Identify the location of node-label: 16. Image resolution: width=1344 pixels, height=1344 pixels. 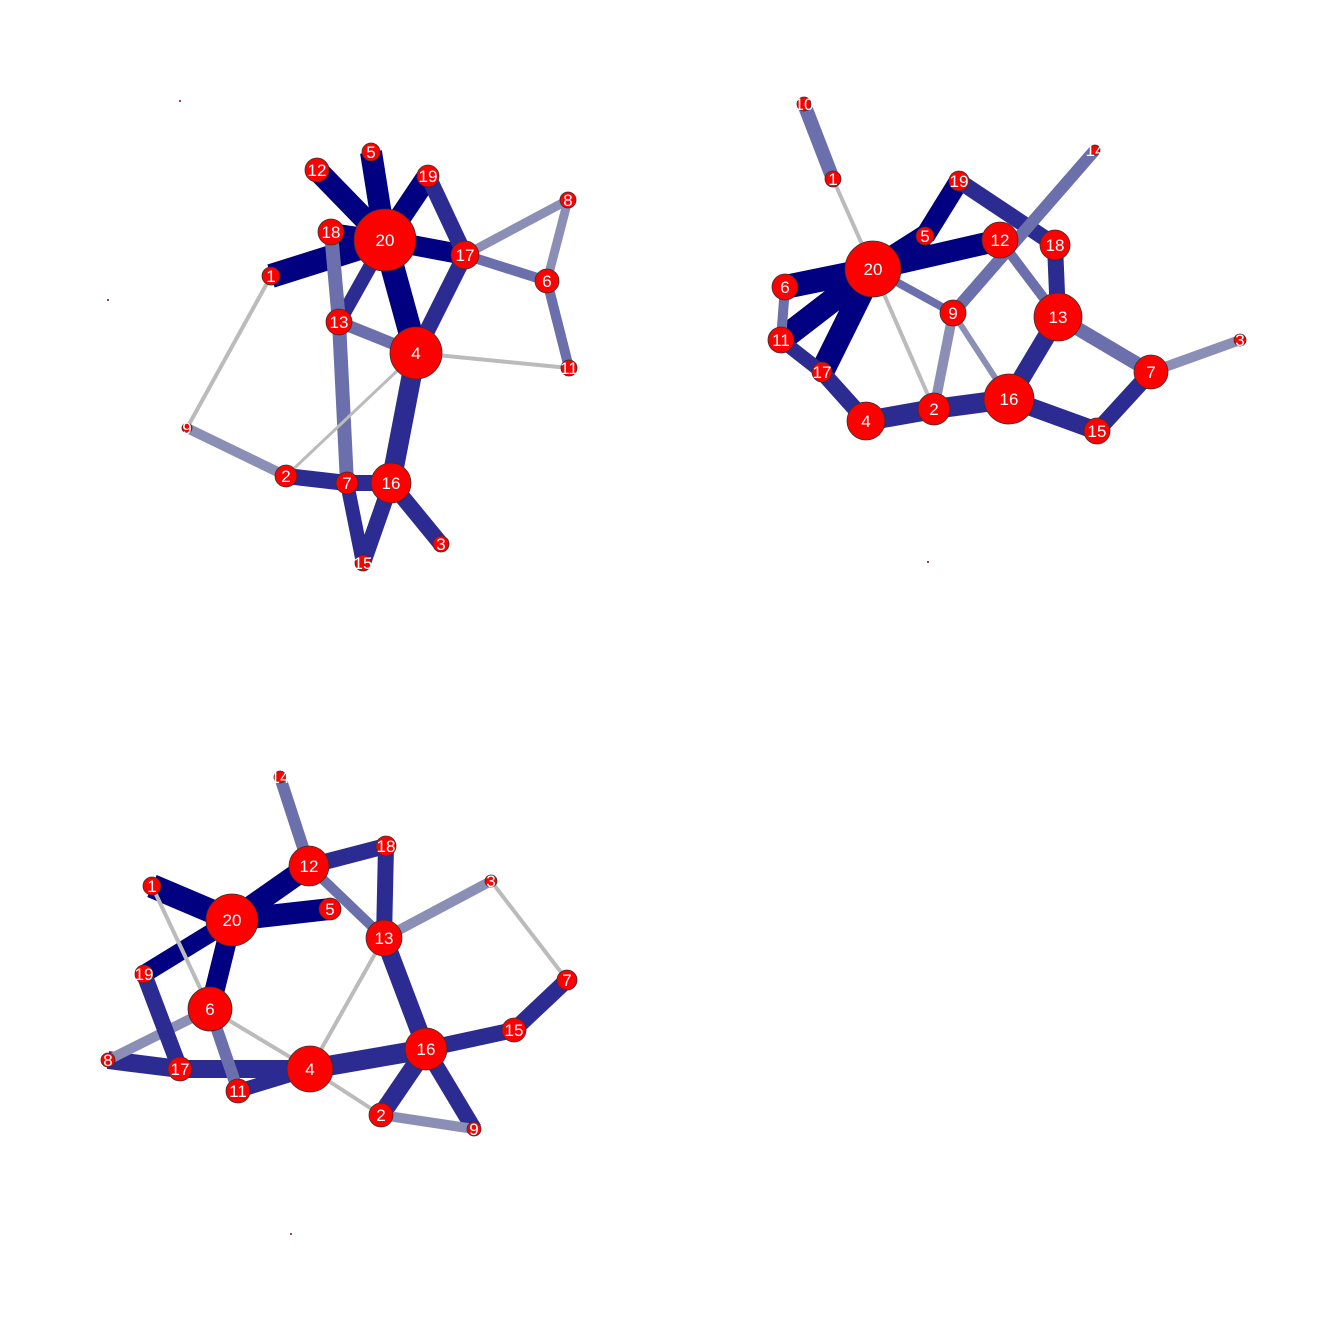
(1009, 399).